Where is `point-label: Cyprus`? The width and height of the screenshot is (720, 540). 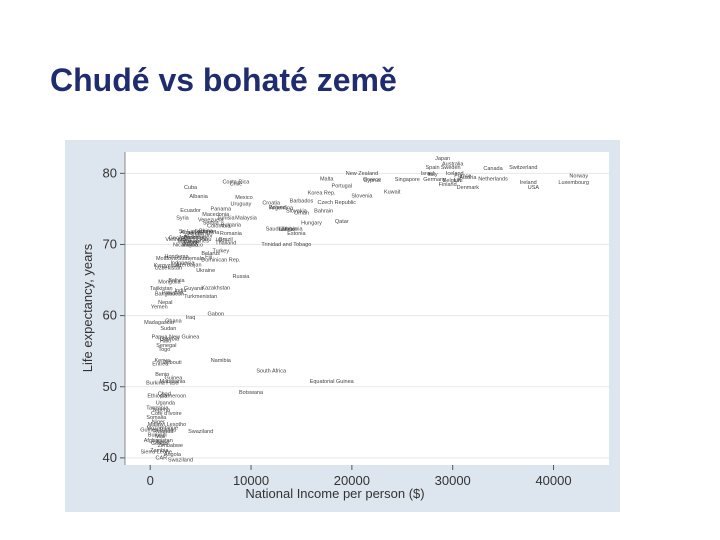 point-label: Cyprus is located at coordinates (372, 181).